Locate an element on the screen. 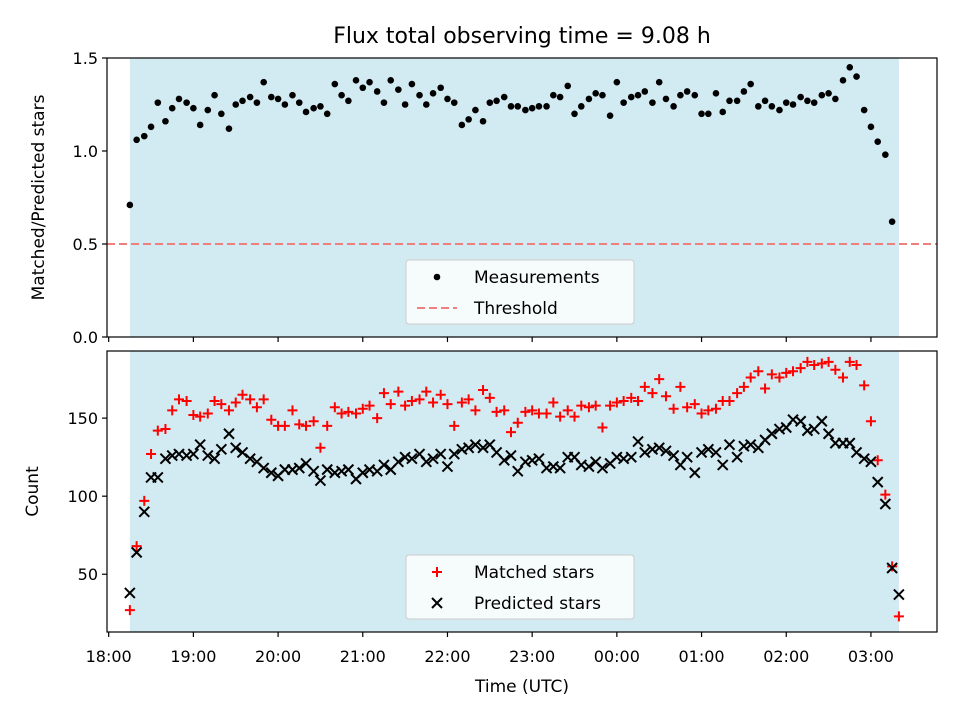 This screenshot has width=960, height=720. legend-label: Measurements is located at coordinates (537, 278).